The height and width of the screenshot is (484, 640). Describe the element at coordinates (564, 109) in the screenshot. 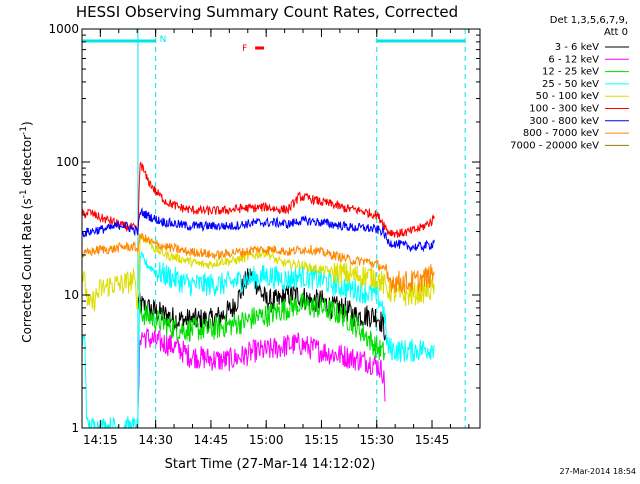

I see `legend-label-5: 100 - 300 keV` at that location.